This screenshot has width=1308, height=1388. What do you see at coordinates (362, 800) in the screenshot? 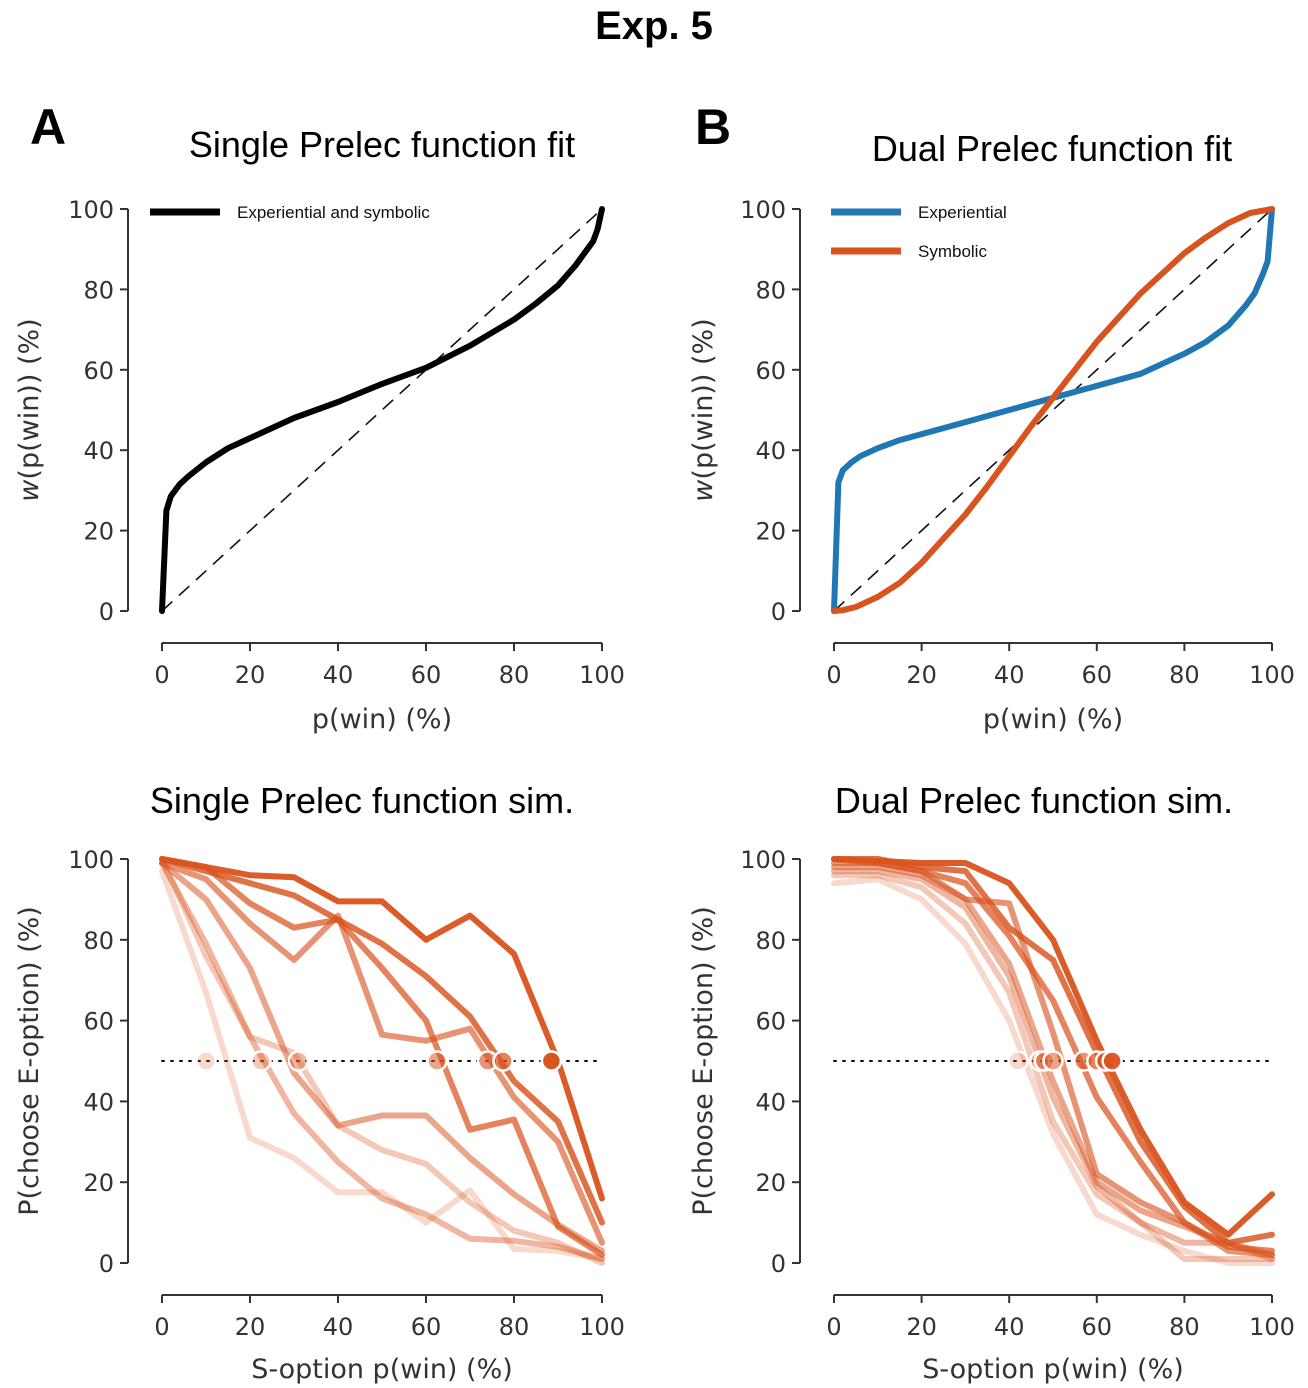
I see `panel-c-title: Single Prelec function sim.` at bounding box center [362, 800].